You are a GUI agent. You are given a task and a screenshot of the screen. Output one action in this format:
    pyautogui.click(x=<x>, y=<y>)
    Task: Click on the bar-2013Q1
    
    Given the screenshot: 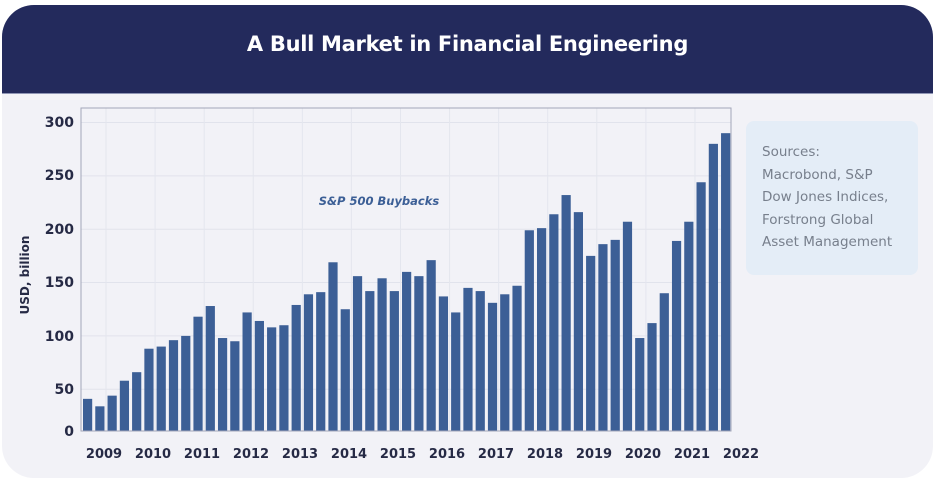 What is the action you would take?
    pyautogui.click(x=284, y=378)
    